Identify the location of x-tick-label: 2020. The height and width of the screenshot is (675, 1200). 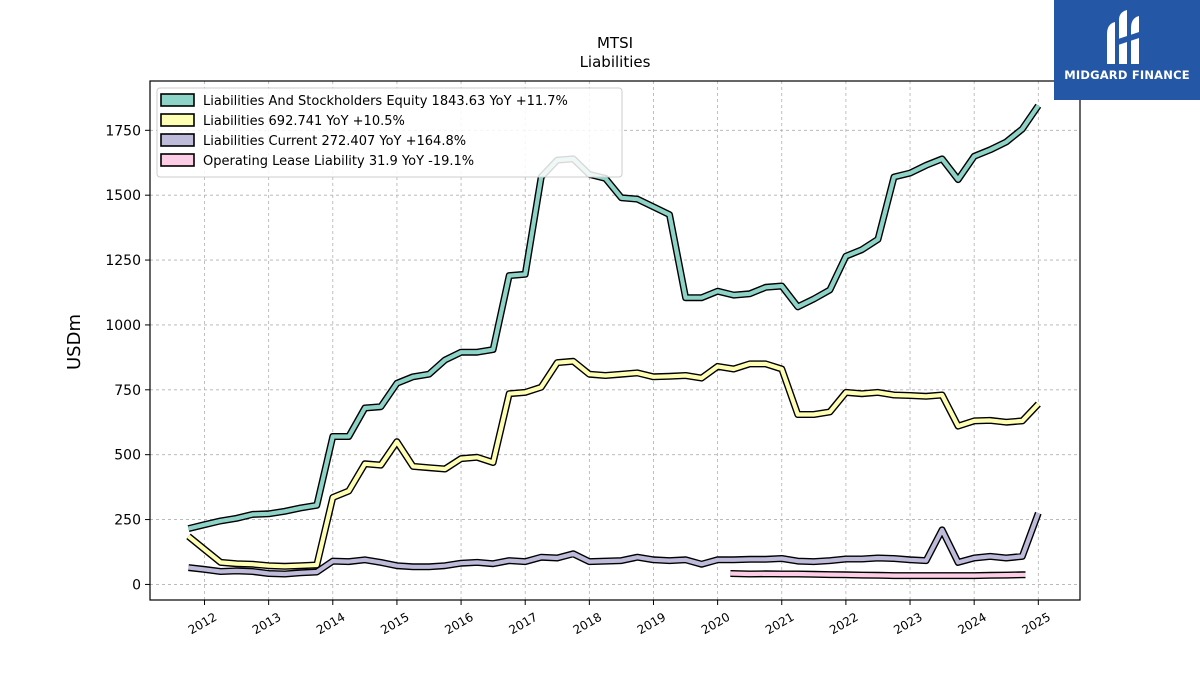
(715, 623).